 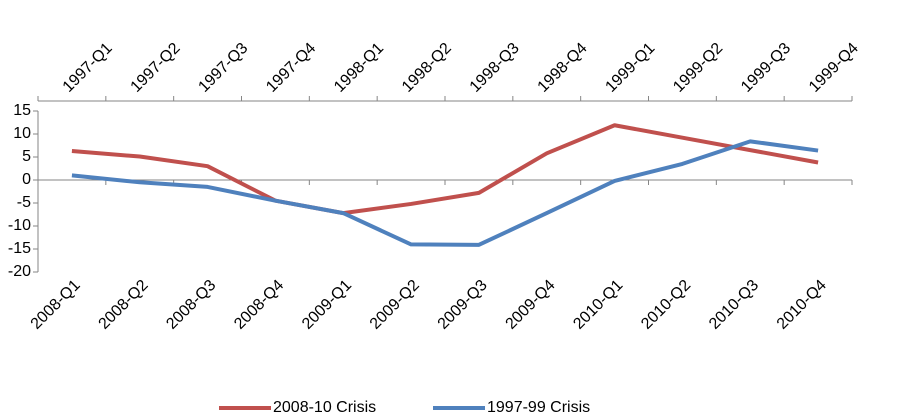 I want to click on x-tick-label: 2010-Q1, so click(x=598, y=305).